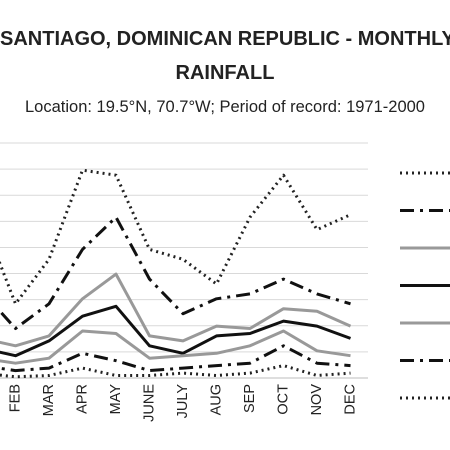 This screenshot has width=450, height=450. I want to click on x-tick-label: APR, so click(82, 399).